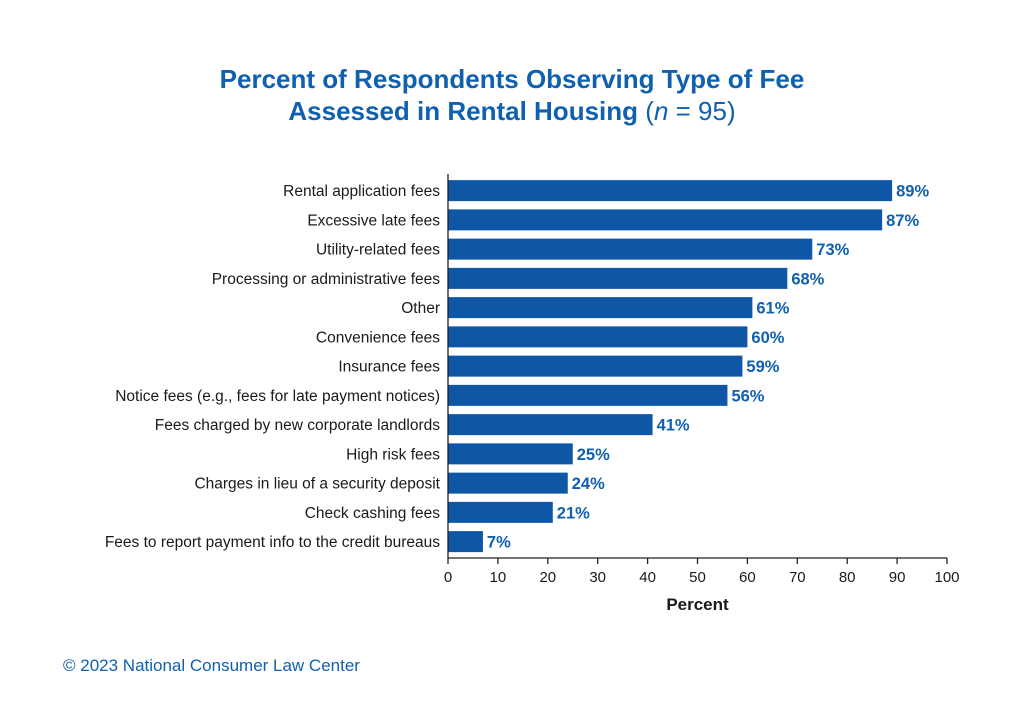 This screenshot has height=715, width=1024. Describe the element at coordinates (361, 191) in the screenshot. I see `category-label: Rental application fees` at that location.